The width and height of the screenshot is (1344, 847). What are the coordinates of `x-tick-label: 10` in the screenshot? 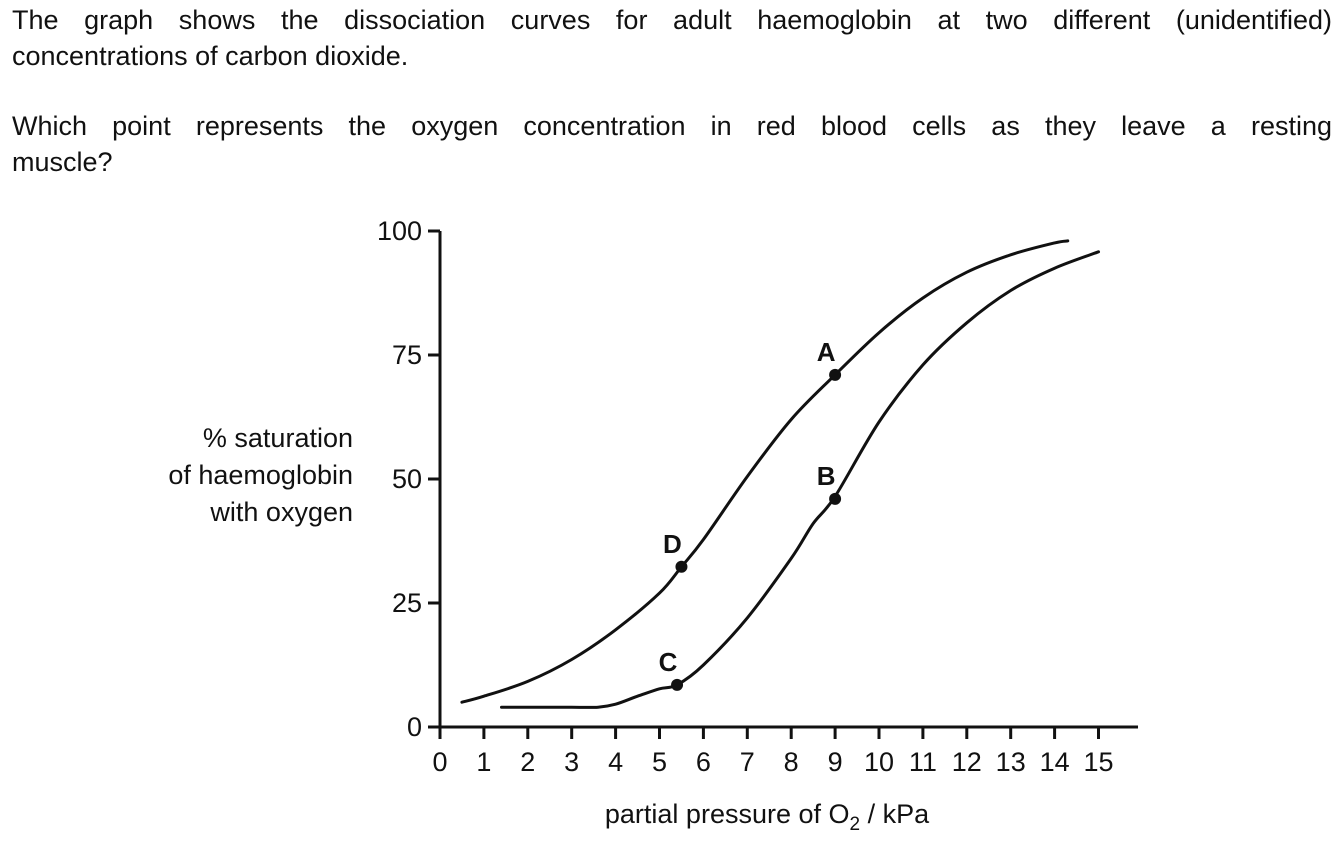 It's located at (879, 762).